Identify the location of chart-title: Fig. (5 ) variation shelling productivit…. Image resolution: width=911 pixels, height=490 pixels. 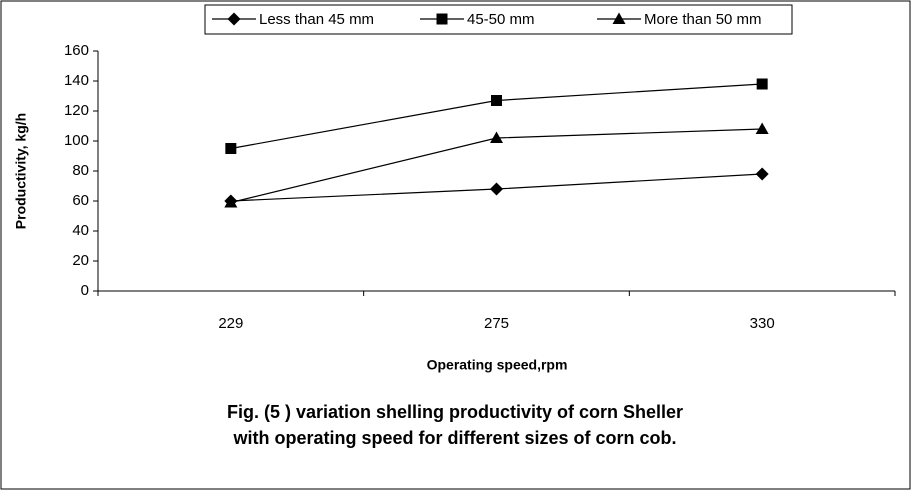
(455, 412).